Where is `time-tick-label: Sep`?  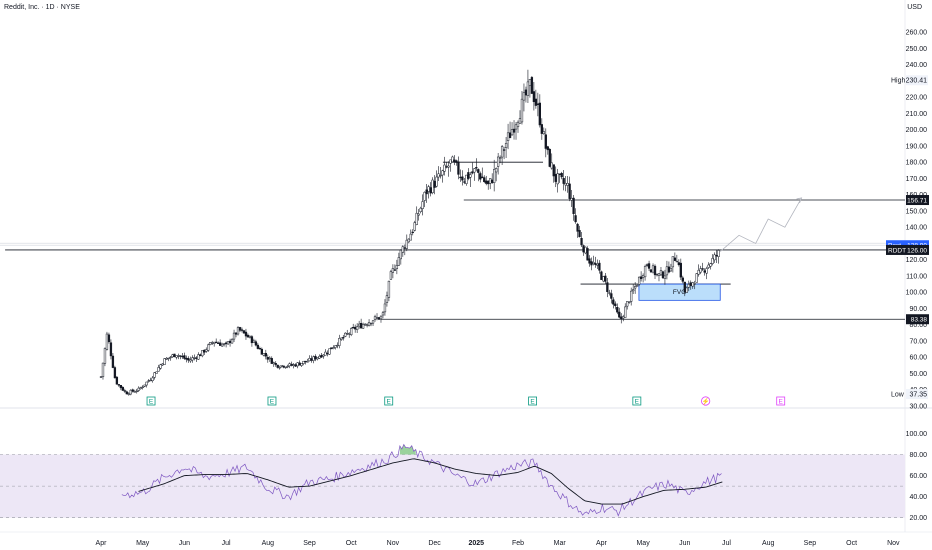
time-tick-label: Sep is located at coordinates (309, 543).